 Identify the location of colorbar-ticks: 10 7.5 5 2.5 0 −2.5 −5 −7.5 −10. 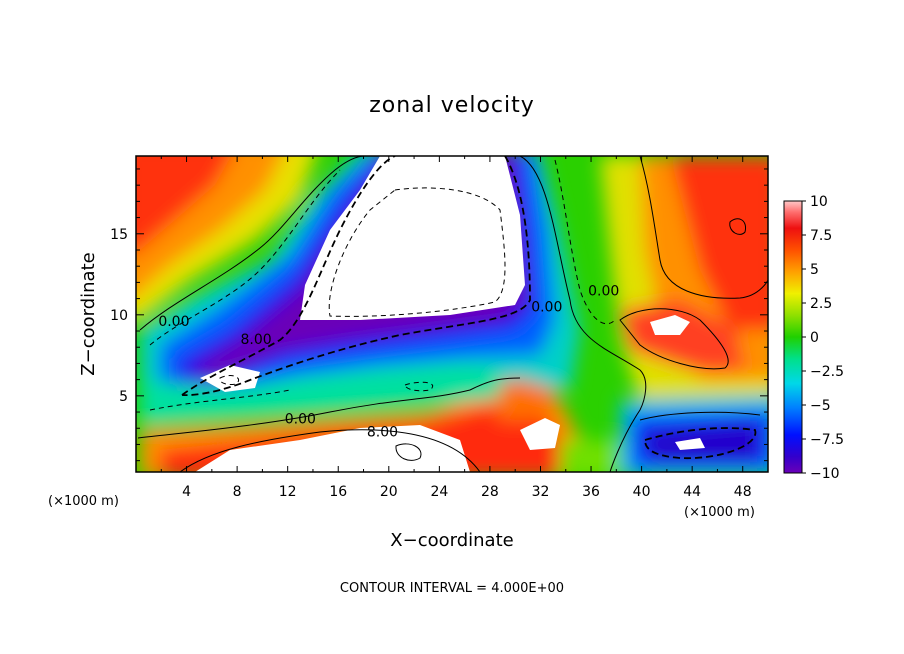
(823, 338).